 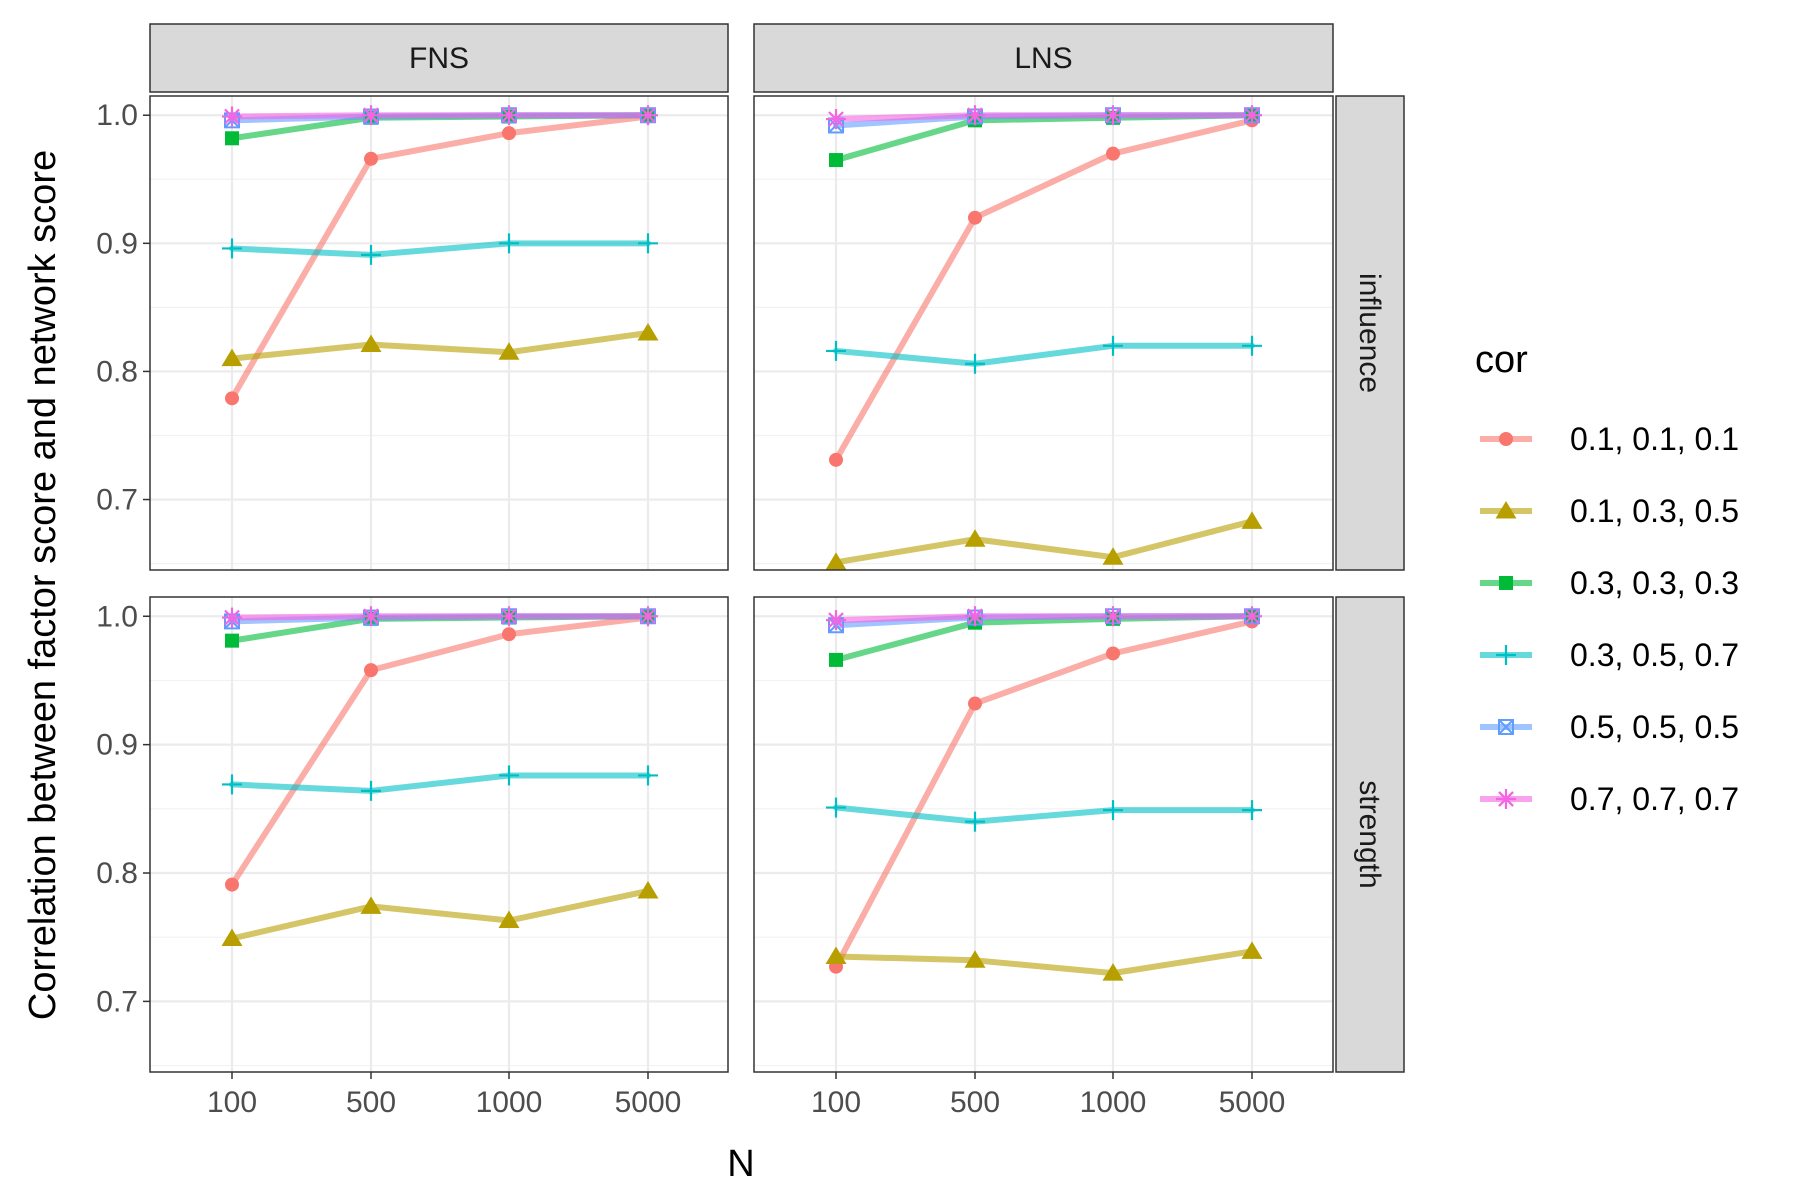 What do you see at coordinates (1654, 511) in the screenshot?
I see `legend-label: 0.1, 0.3, 0.5` at bounding box center [1654, 511].